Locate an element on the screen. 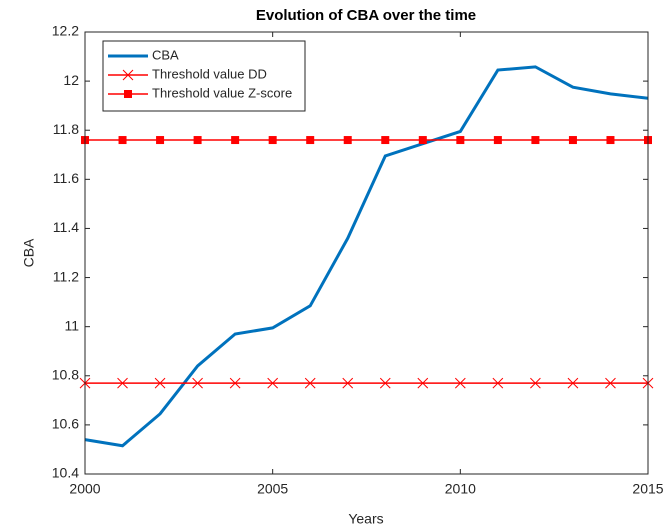  x-tick-label: 2010 is located at coordinates (460, 489).